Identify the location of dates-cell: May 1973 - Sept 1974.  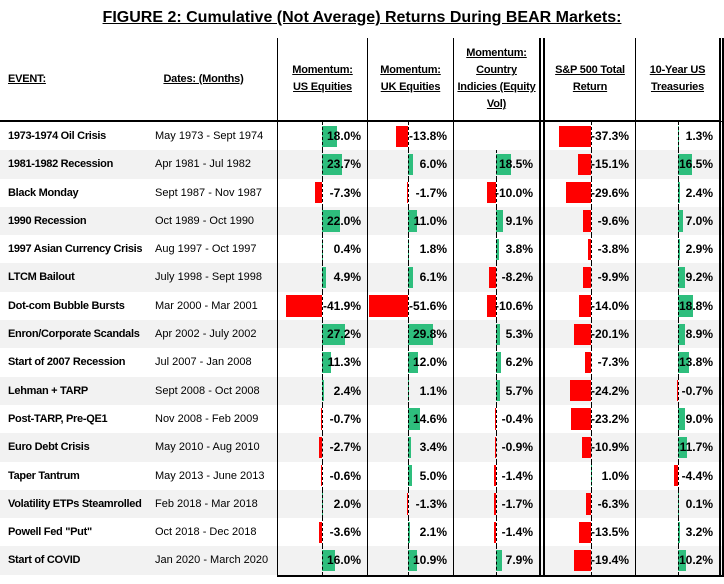
(209, 136).